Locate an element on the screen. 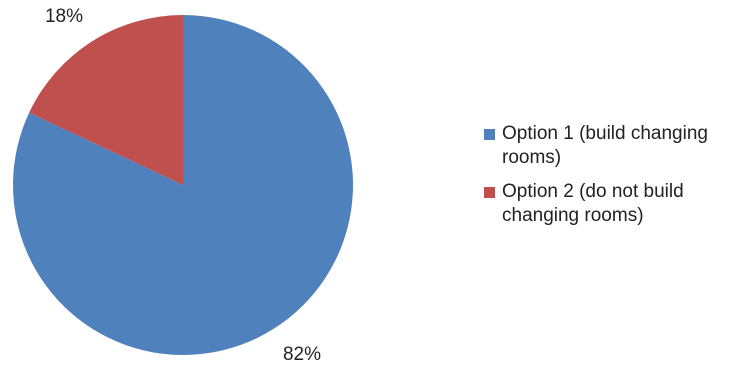 The width and height of the screenshot is (743, 370). data-label-option-2: 18% is located at coordinates (64, 16).